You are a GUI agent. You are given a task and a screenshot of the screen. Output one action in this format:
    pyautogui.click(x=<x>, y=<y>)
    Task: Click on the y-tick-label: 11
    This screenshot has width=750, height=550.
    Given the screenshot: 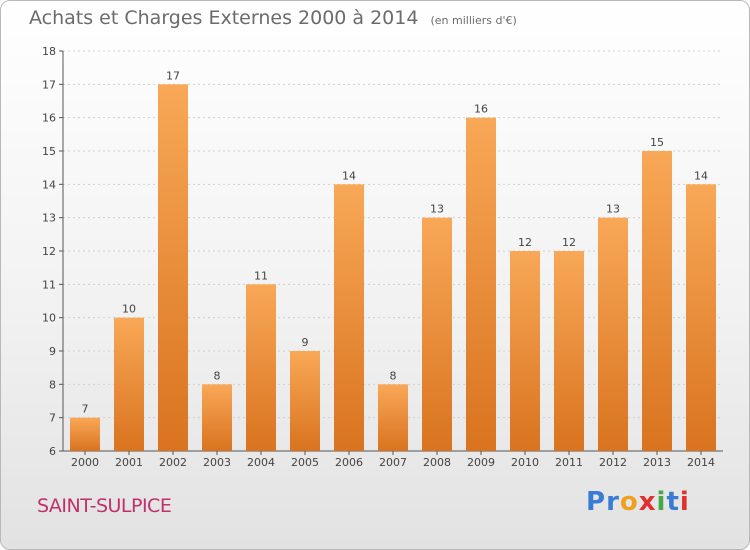 What is the action you would take?
    pyautogui.click(x=49, y=284)
    